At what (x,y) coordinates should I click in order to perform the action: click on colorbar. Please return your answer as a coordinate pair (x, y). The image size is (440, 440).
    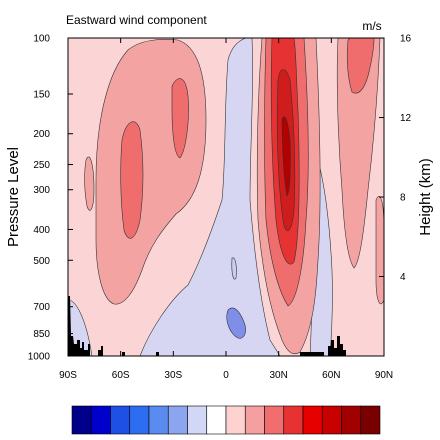
    Looking at the image, I should click on (226, 420).